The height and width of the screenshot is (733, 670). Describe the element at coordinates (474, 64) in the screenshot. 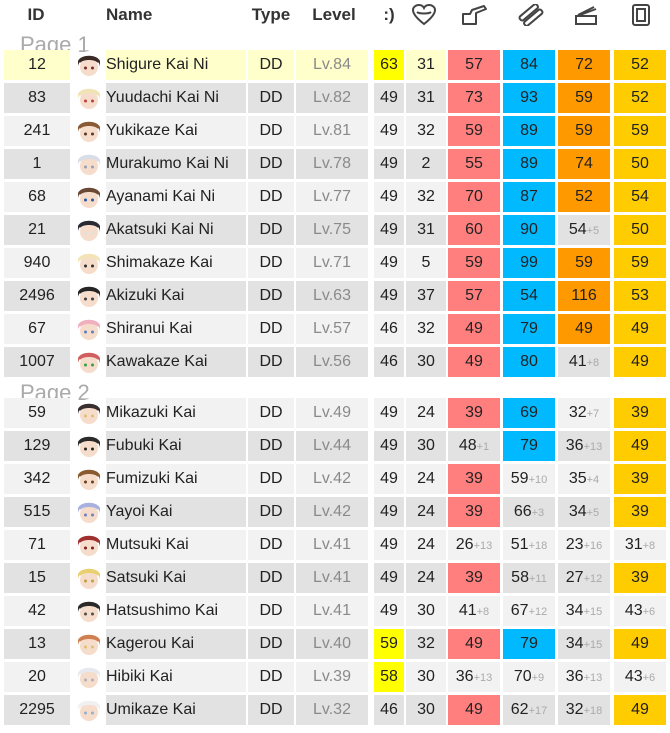

I see `stat-value: 57` at that location.